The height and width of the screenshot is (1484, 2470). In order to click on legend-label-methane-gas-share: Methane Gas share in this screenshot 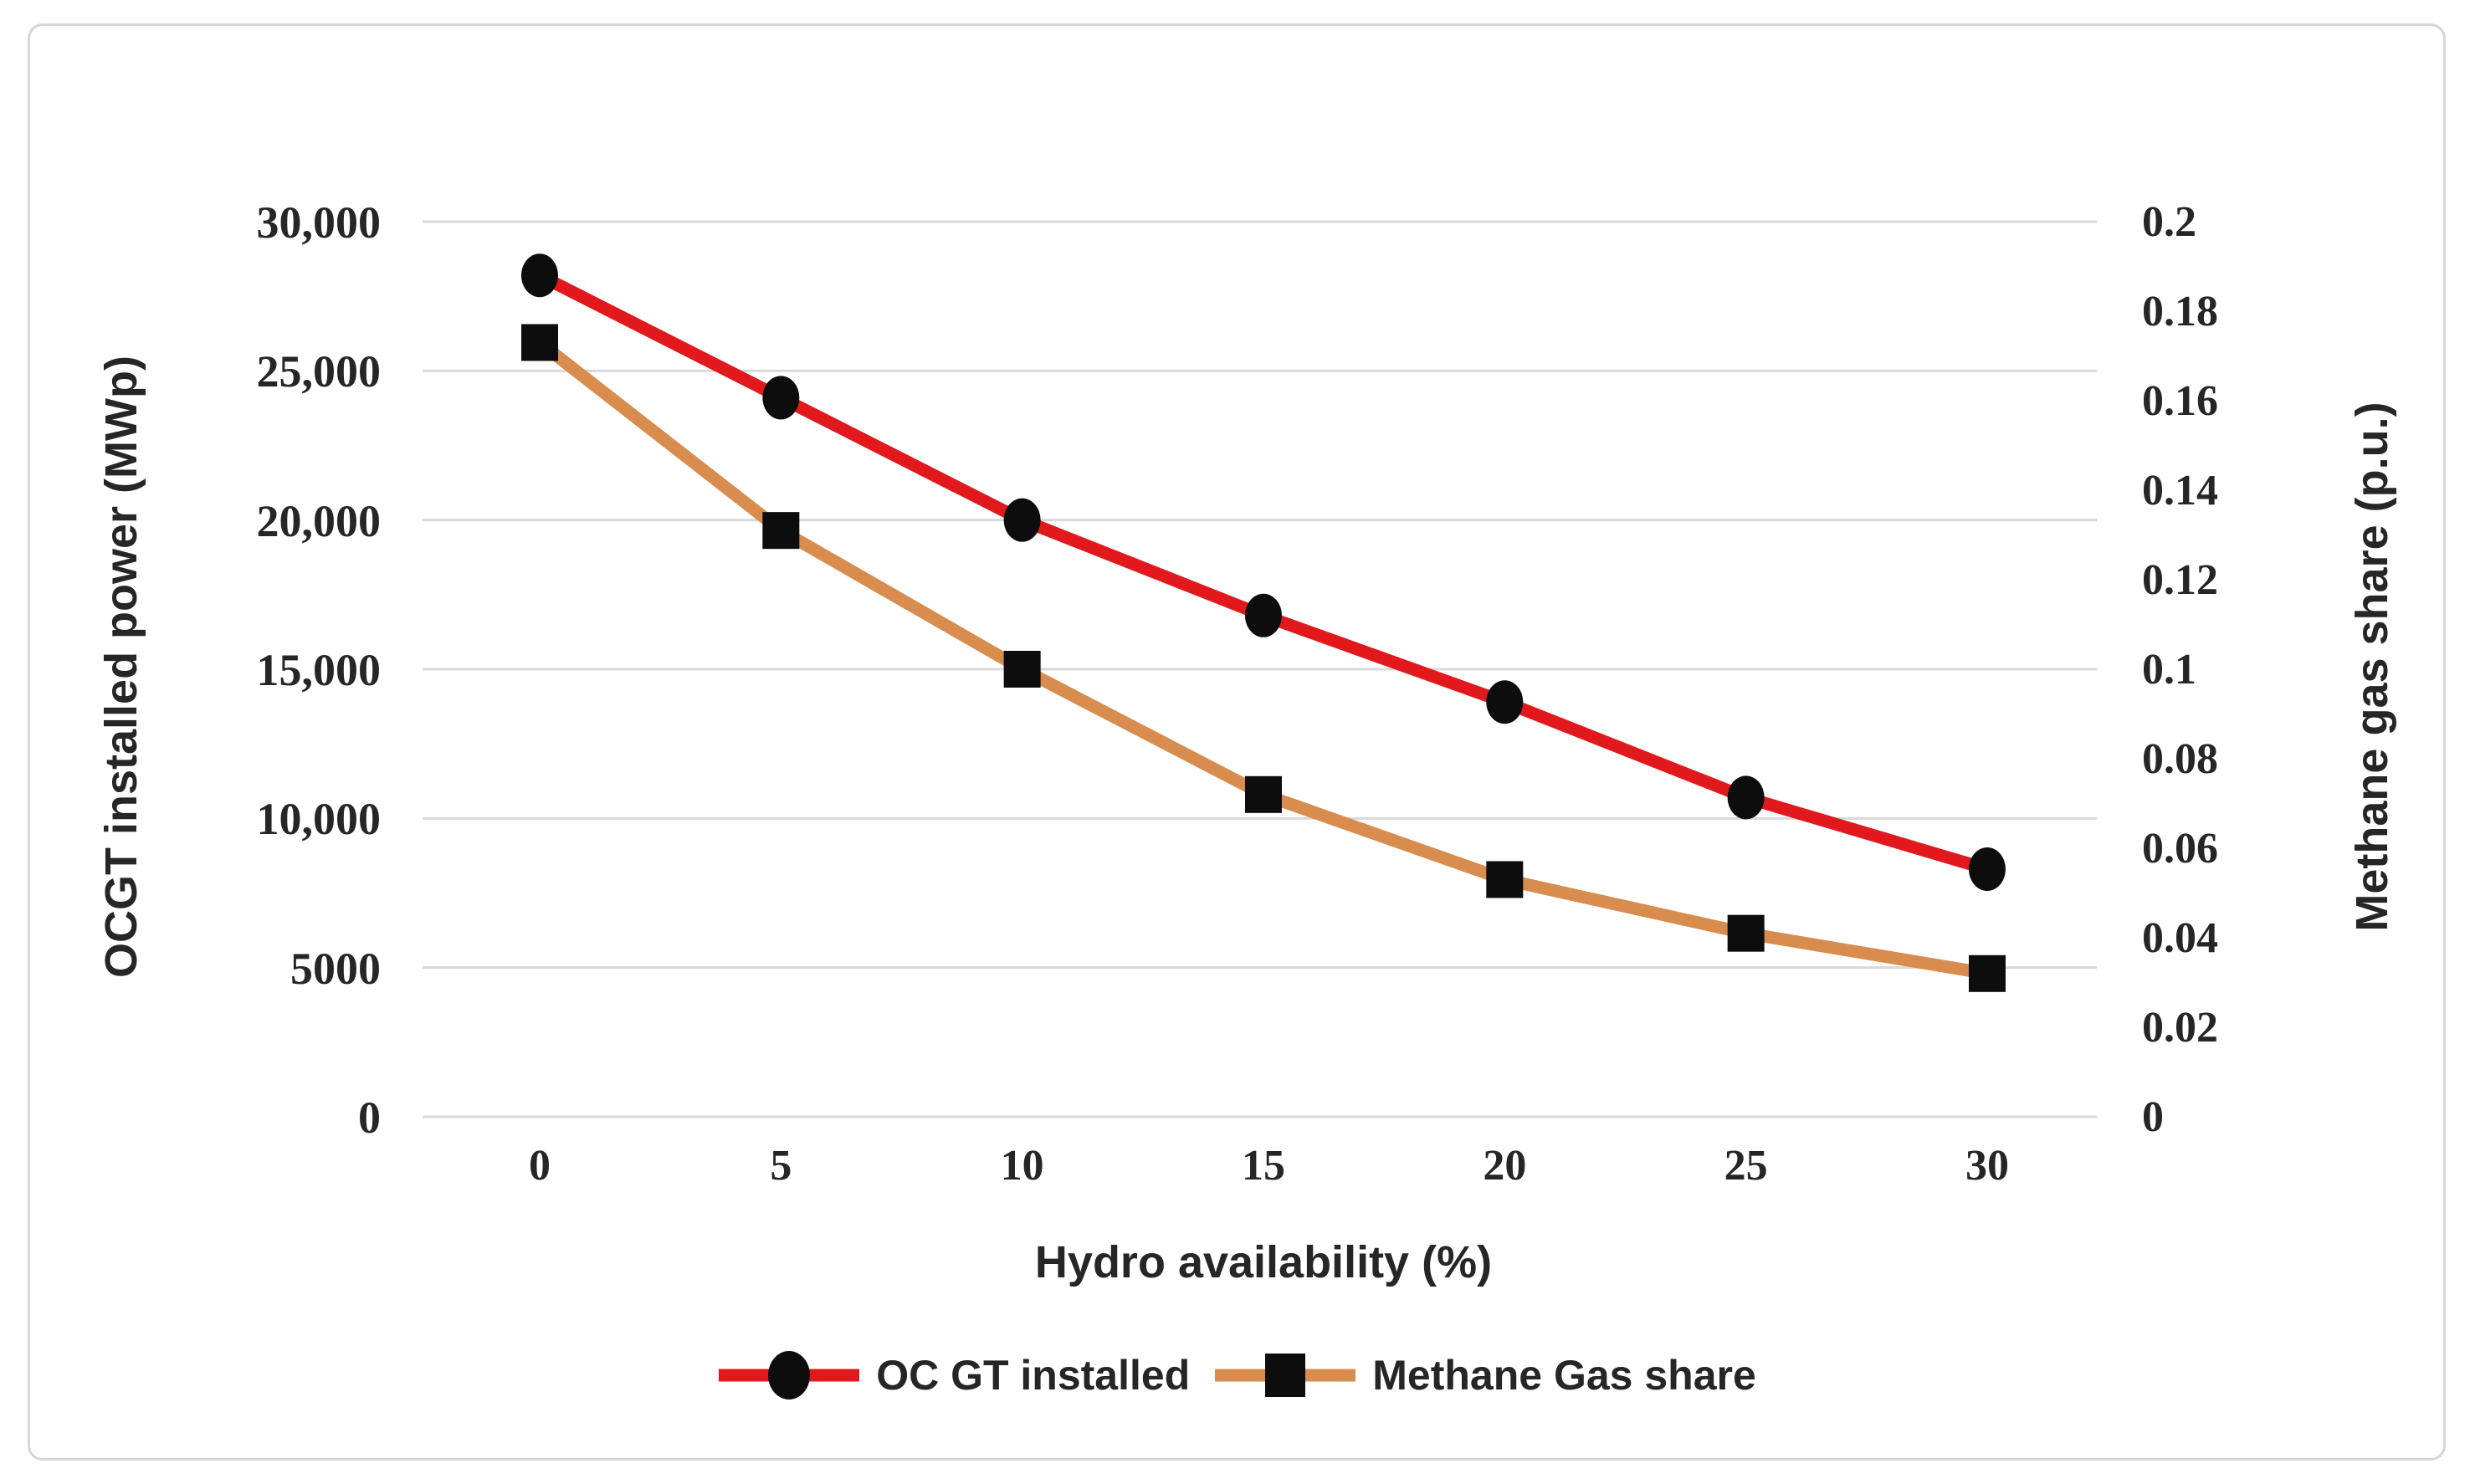, I will do `click(1564, 1375)`.